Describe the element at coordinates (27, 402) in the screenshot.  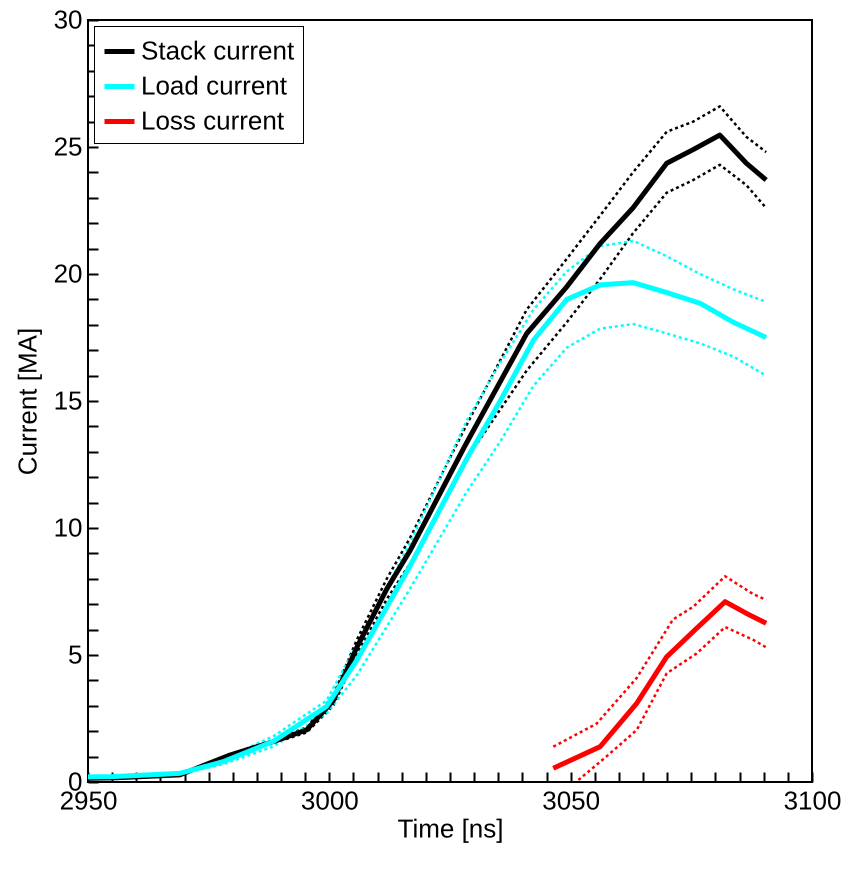
I see `y-axis-title: Current [MA]` at that location.